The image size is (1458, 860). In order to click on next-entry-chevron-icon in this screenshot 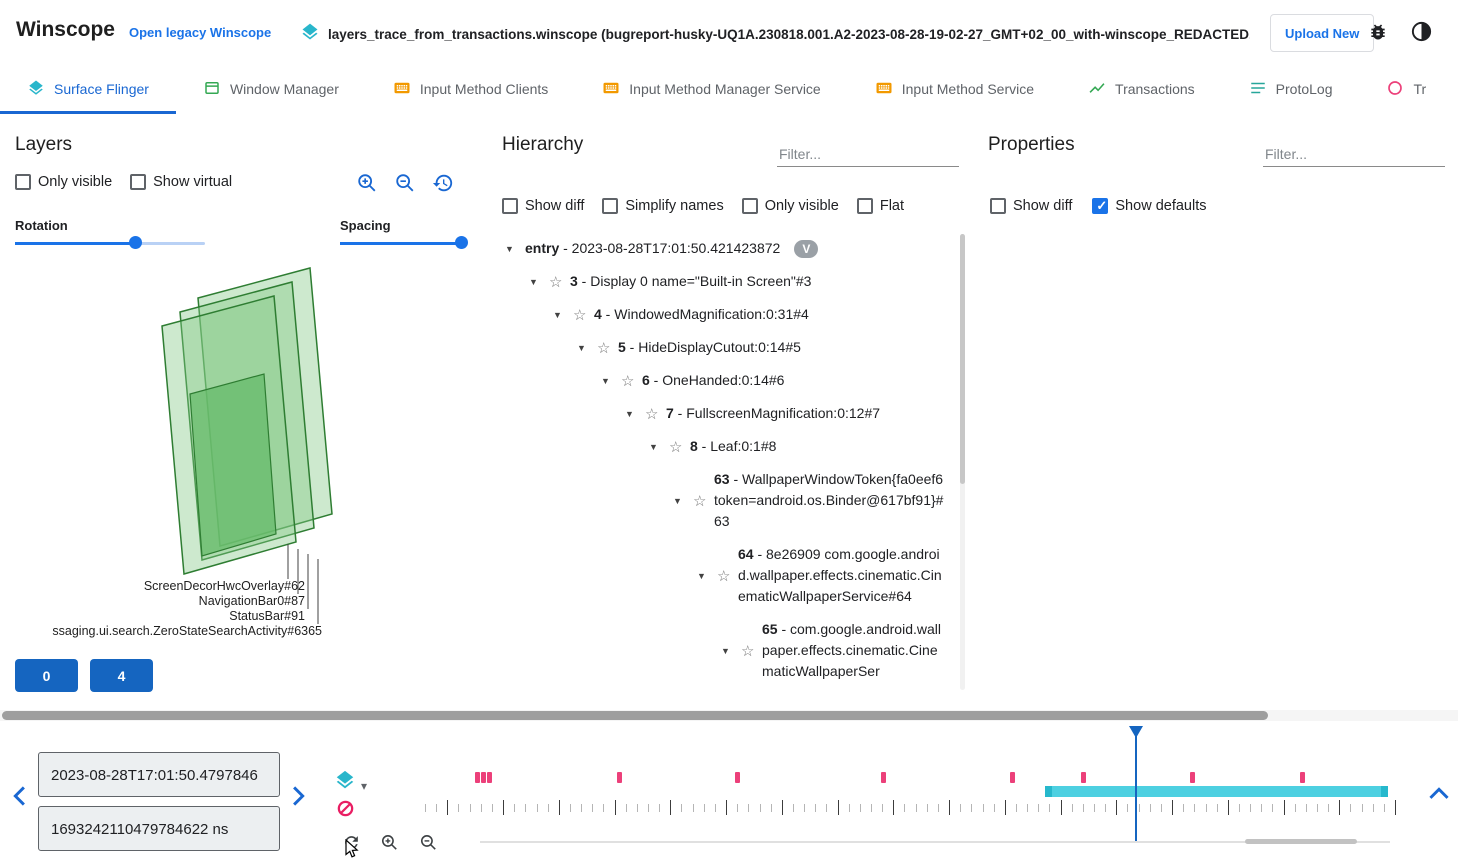, I will do `click(299, 798)`.